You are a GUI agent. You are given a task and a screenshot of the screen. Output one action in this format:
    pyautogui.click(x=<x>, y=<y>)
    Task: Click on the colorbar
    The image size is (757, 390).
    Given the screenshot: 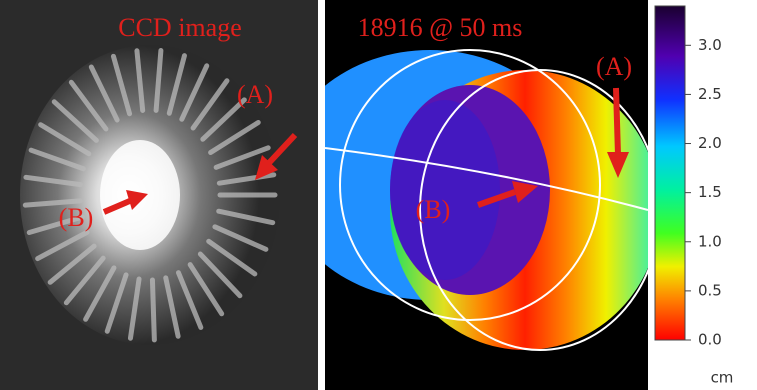 What is the action you would take?
    pyautogui.click(x=670, y=173)
    